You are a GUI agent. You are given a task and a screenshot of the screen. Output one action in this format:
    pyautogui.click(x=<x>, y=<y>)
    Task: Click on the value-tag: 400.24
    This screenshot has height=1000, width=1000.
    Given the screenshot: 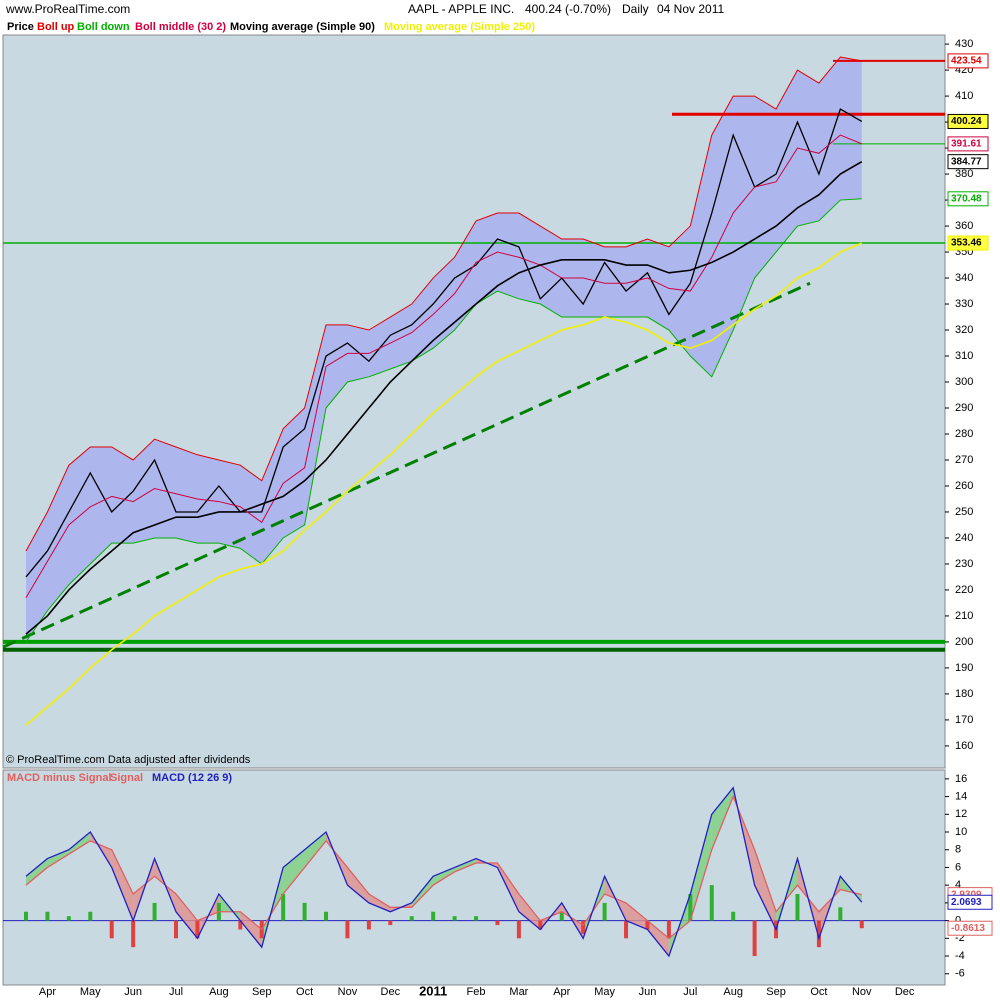 What is the action you would take?
    pyautogui.click(x=966, y=121)
    